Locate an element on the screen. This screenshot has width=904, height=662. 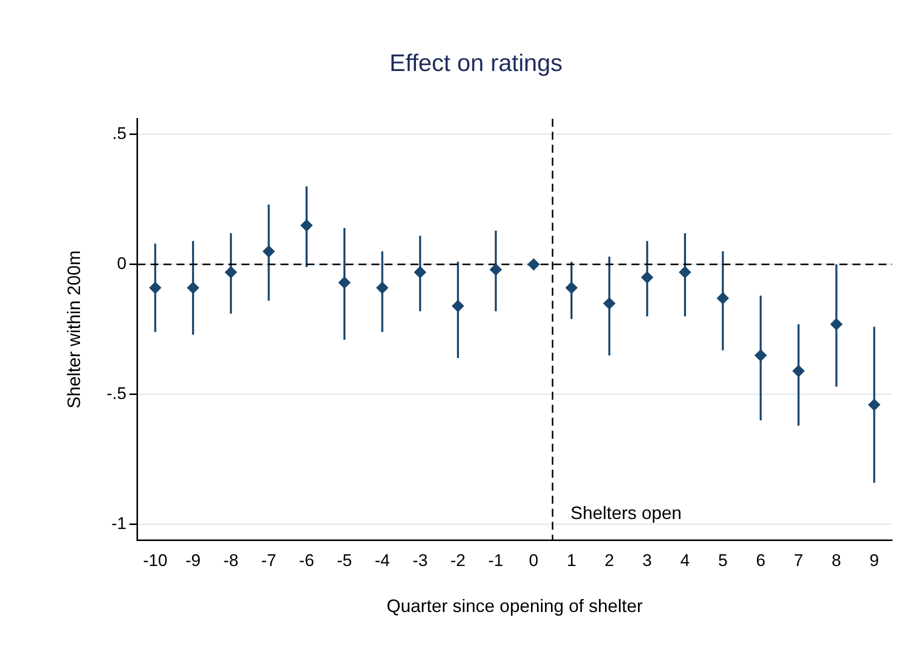
x-tick-label: 2 is located at coordinates (609, 560).